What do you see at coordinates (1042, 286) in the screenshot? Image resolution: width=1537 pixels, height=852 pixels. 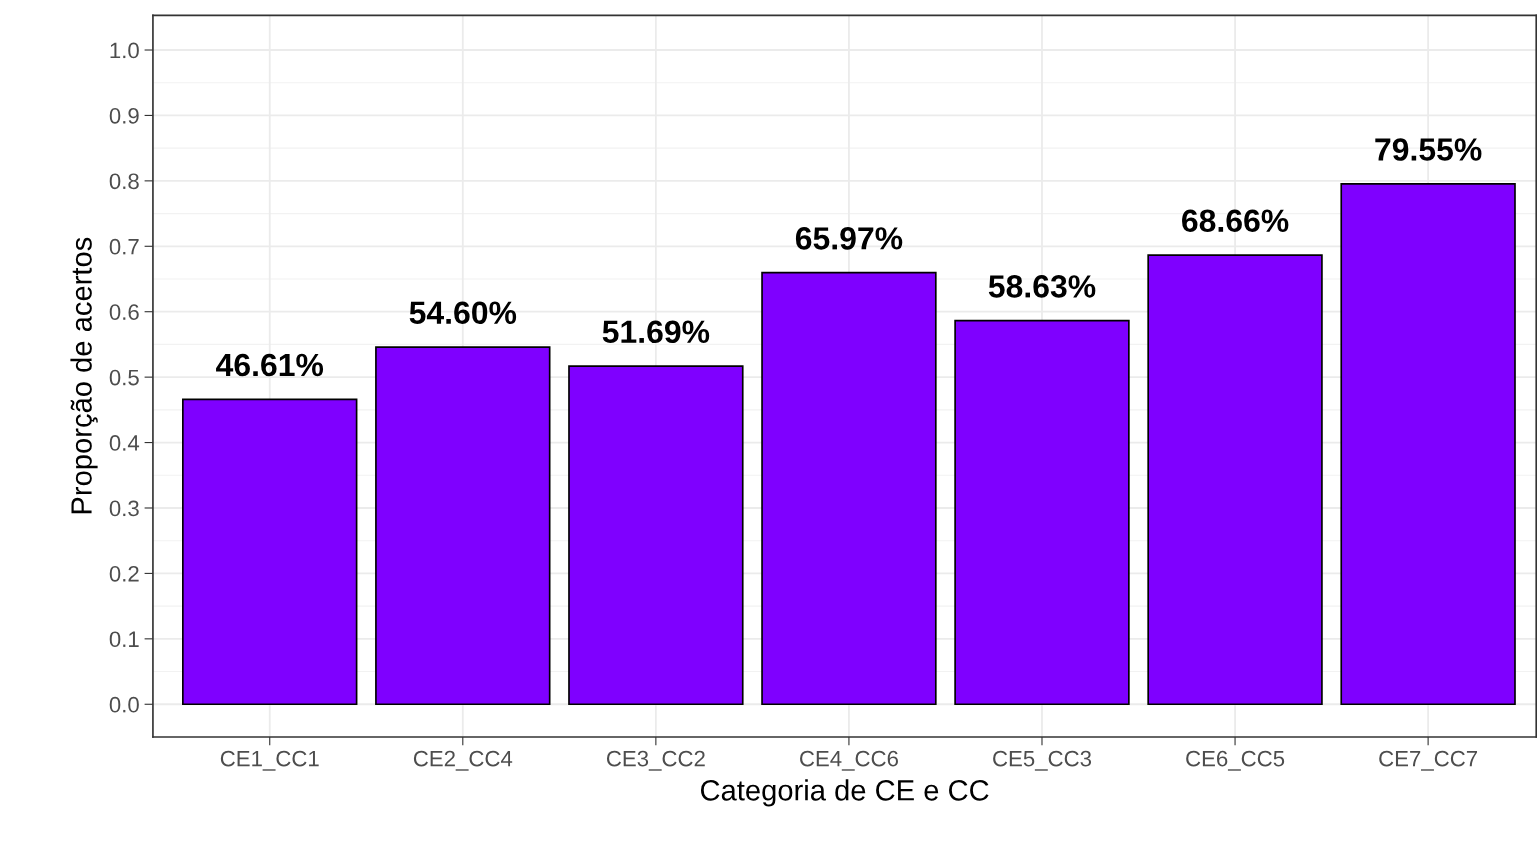 I see `data-label: 58.63%` at bounding box center [1042, 286].